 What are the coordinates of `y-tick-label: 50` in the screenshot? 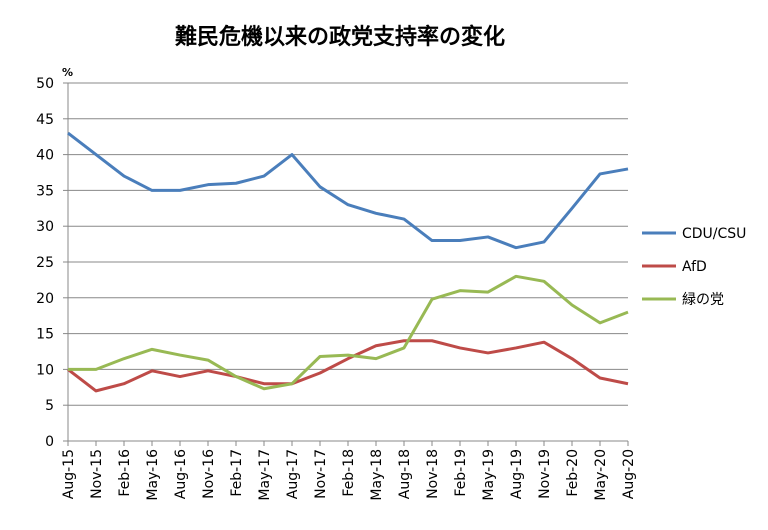 It's located at (45, 84).